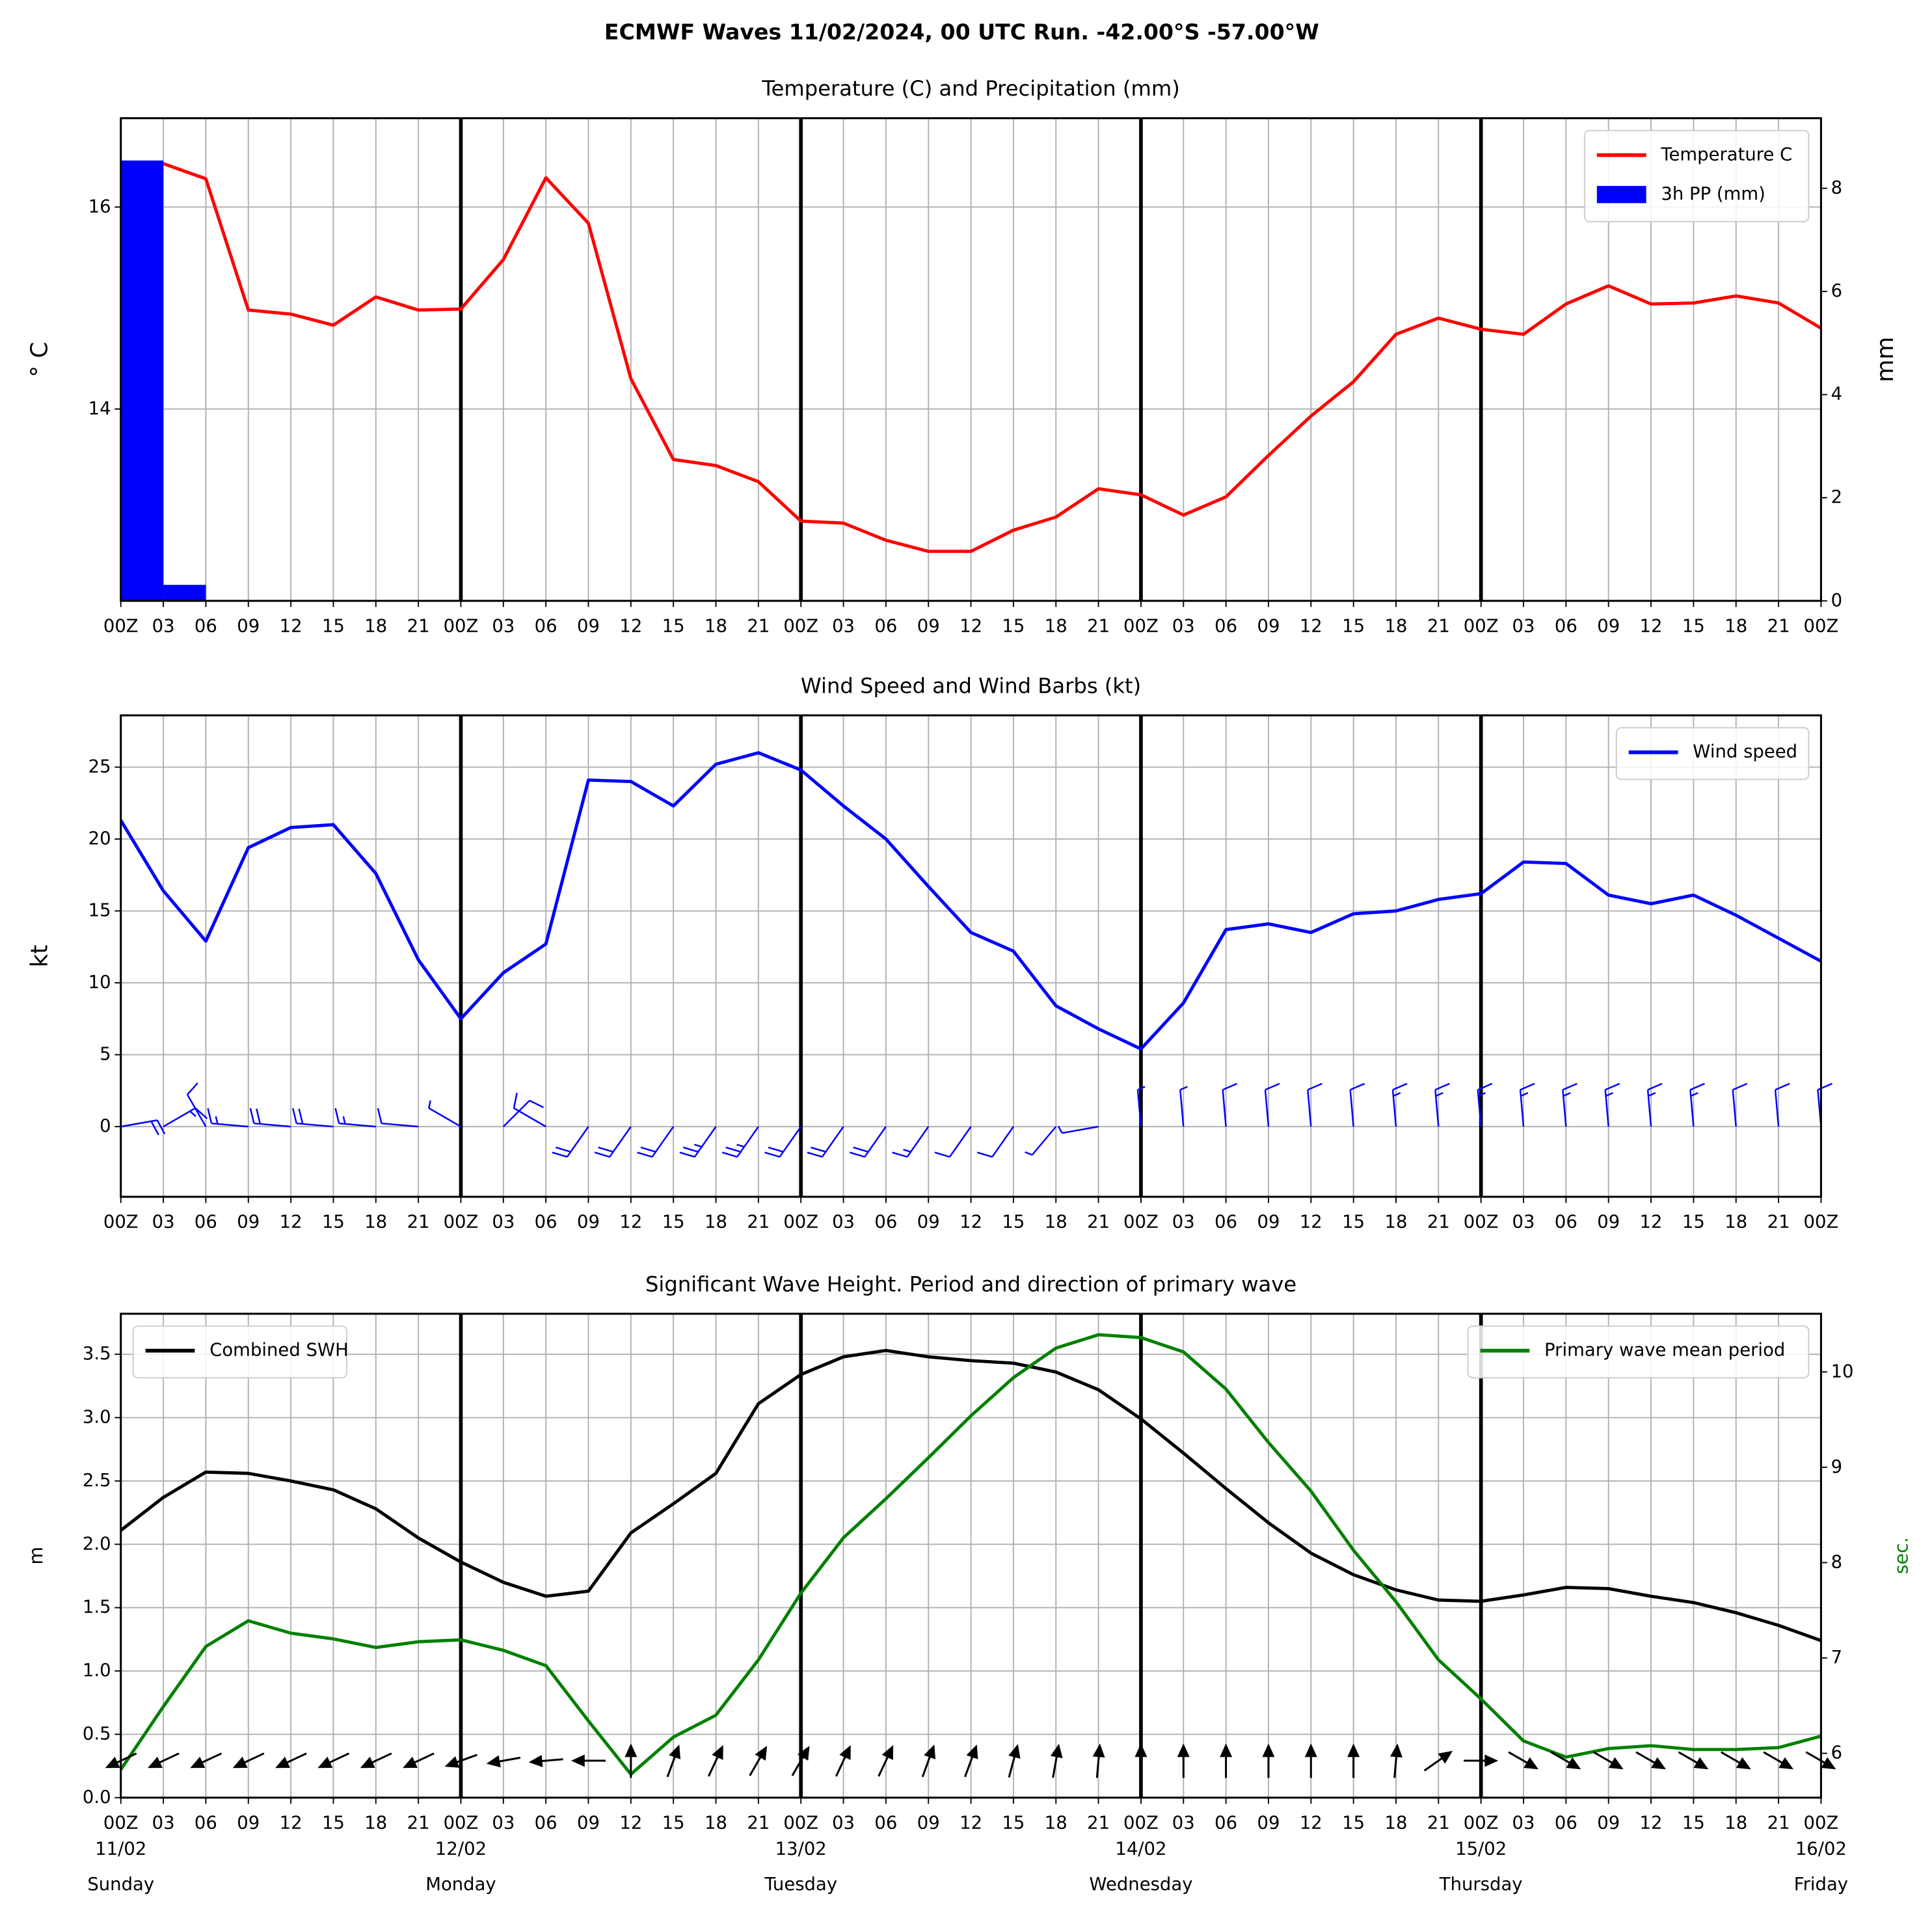 The image size is (1932, 1922). I want to click on y2-axis-label: sec., so click(1901, 1555).